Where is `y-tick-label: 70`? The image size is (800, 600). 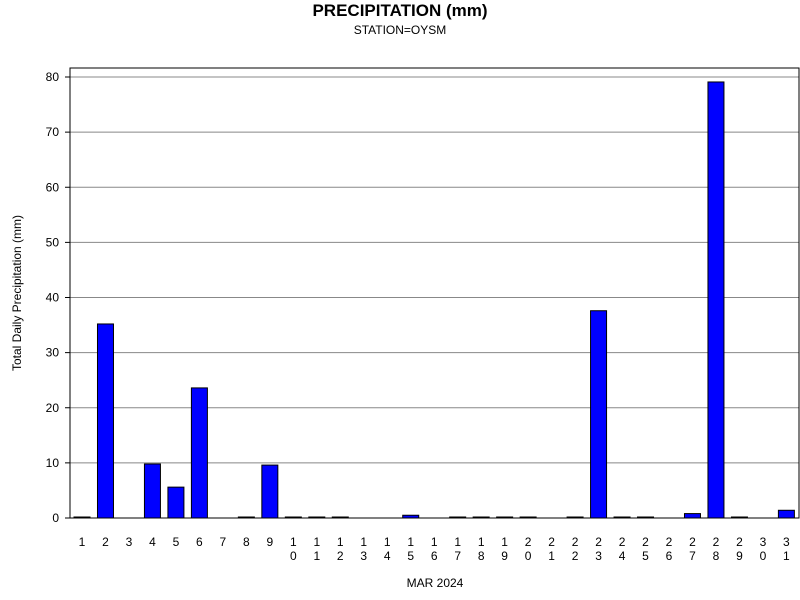
y-tick-label: 70 is located at coordinates (53, 132).